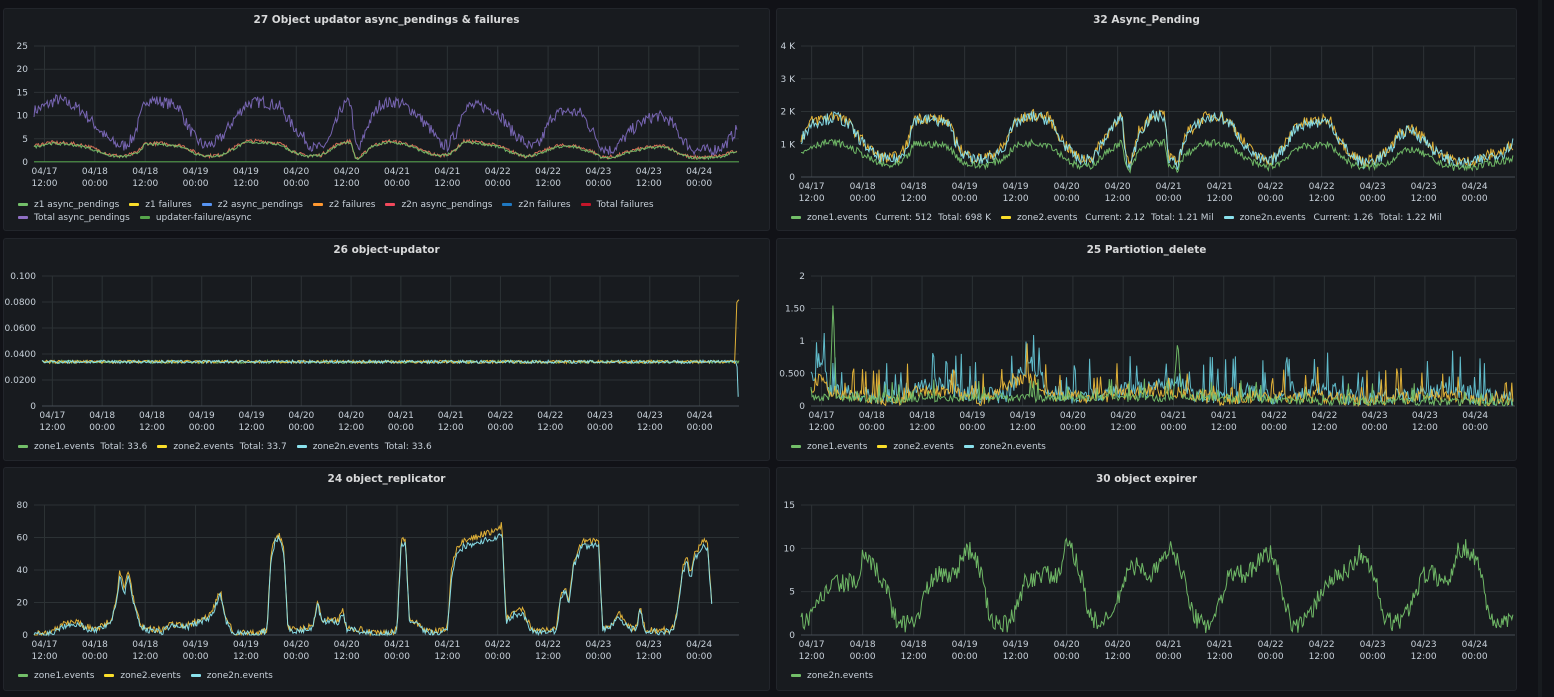 The image size is (1554, 697). I want to click on legend-item: z1 failures, so click(160, 205).